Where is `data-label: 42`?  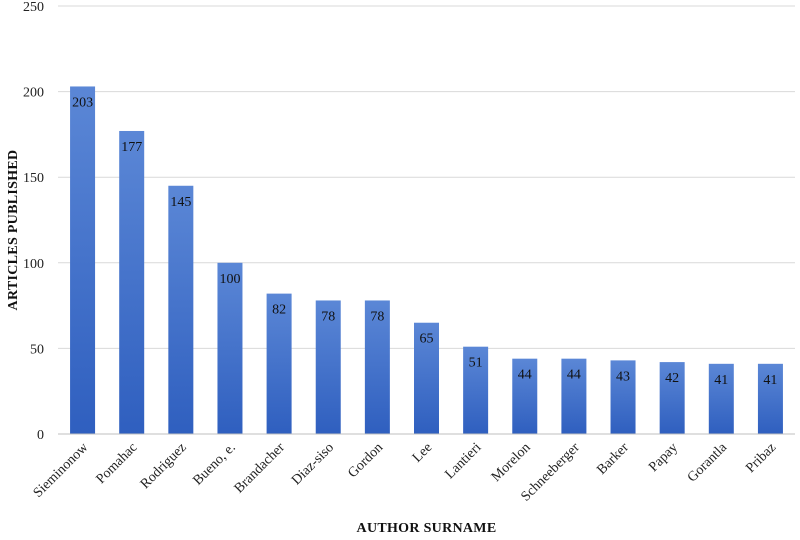
data-label: 42 is located at coordinates (672, 378).